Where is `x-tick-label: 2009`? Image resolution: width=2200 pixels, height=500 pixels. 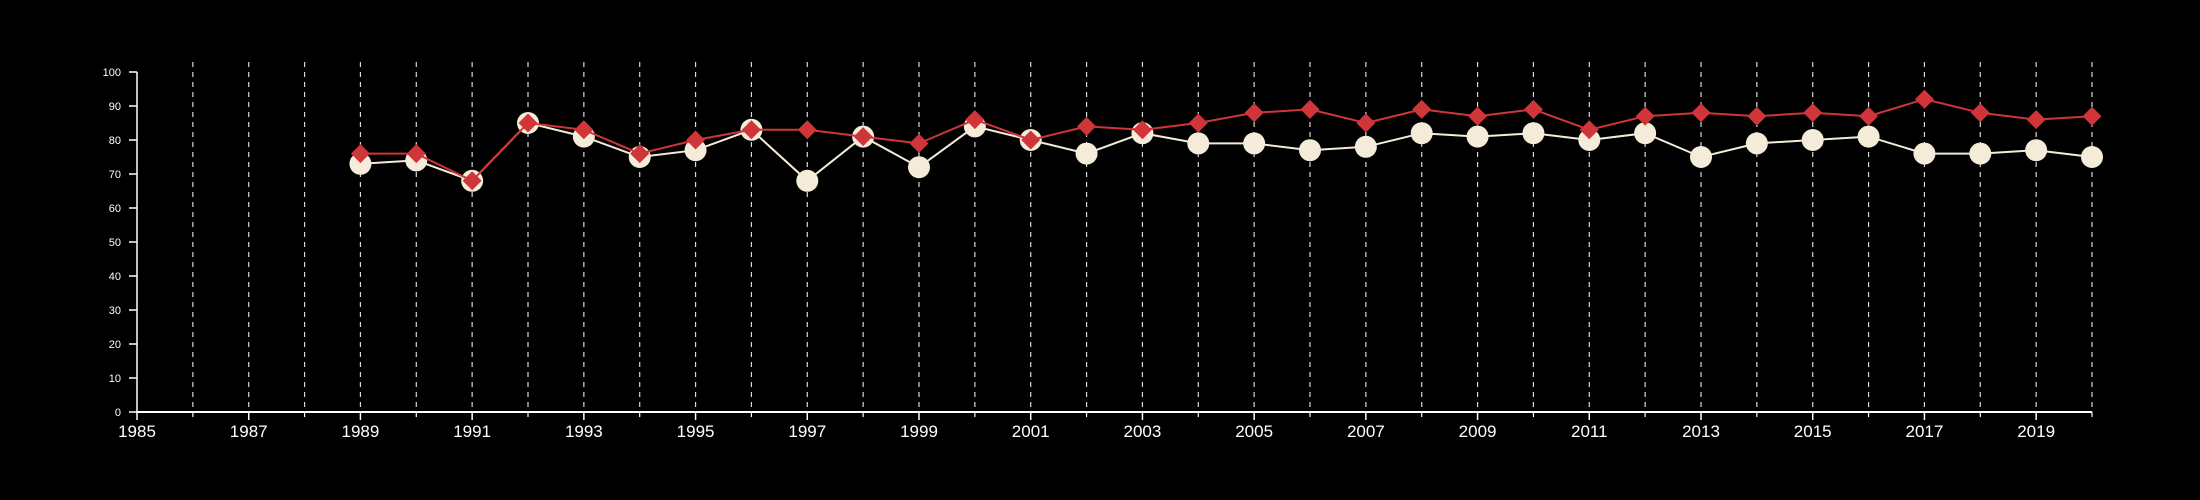 x-tick-label: 2009 is located at coordinates (1478, 431).